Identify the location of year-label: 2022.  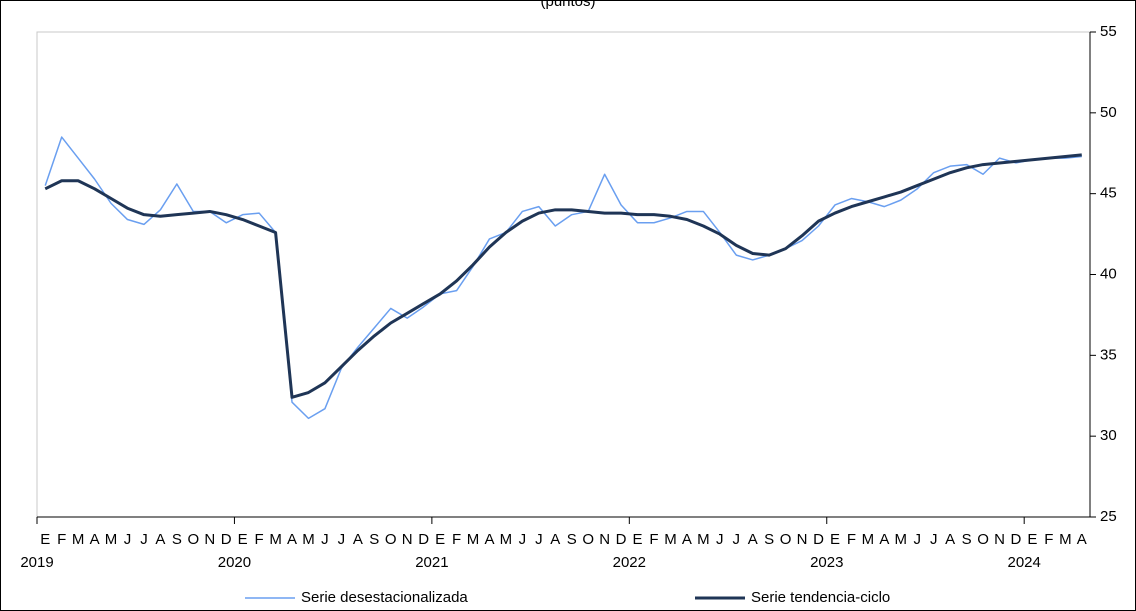
(629, 562).